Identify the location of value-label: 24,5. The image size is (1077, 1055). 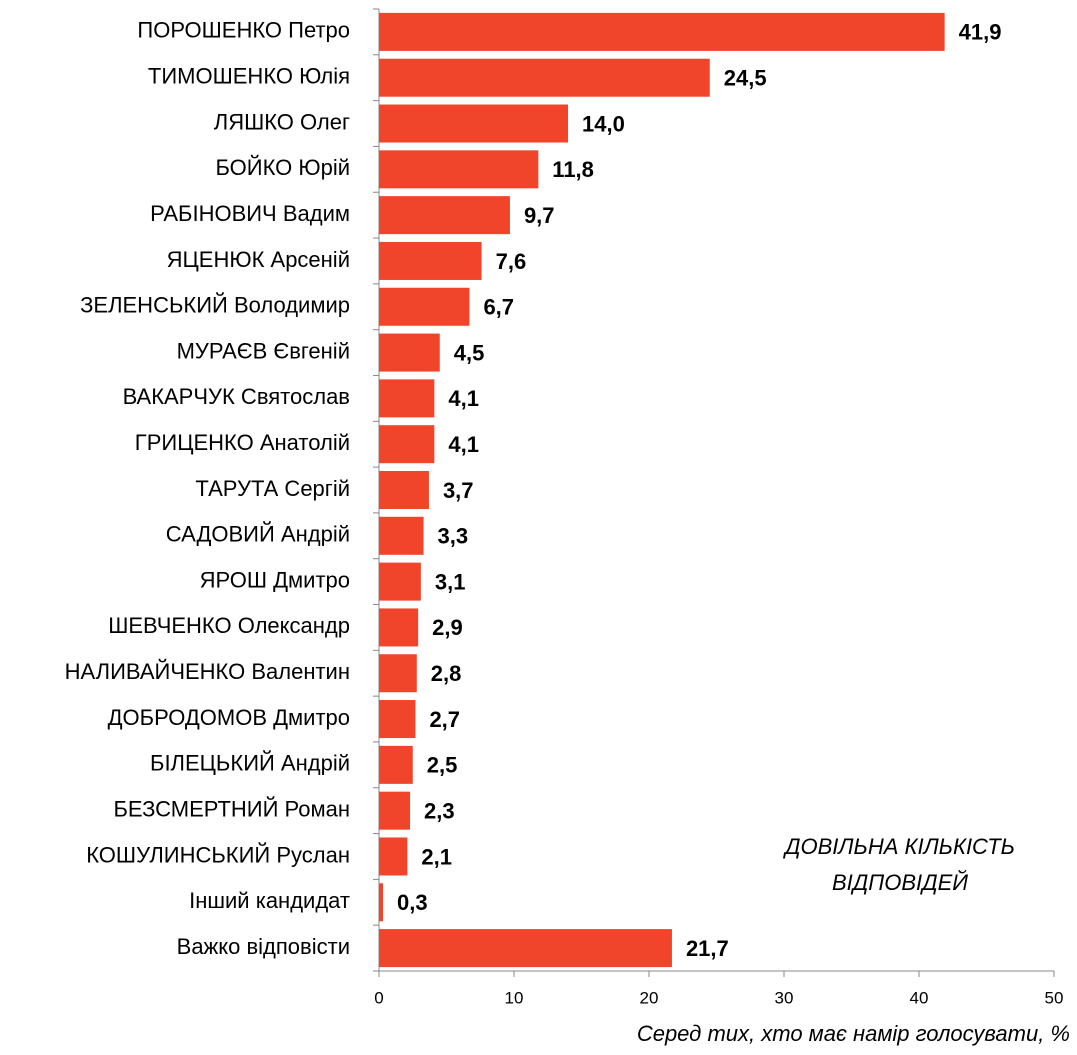
(745, 78).